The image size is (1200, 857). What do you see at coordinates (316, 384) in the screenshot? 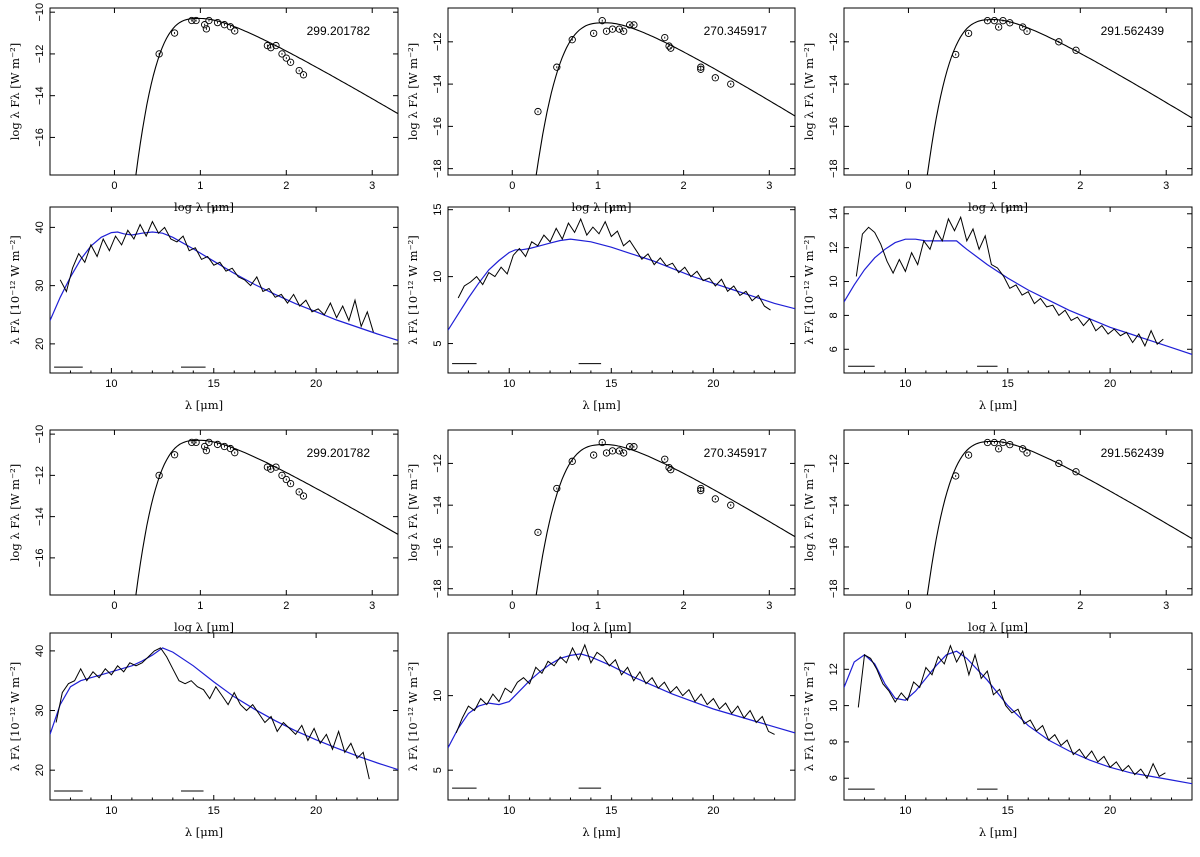
I see `x-tick-label: 20` at bounding box center [316, 384].